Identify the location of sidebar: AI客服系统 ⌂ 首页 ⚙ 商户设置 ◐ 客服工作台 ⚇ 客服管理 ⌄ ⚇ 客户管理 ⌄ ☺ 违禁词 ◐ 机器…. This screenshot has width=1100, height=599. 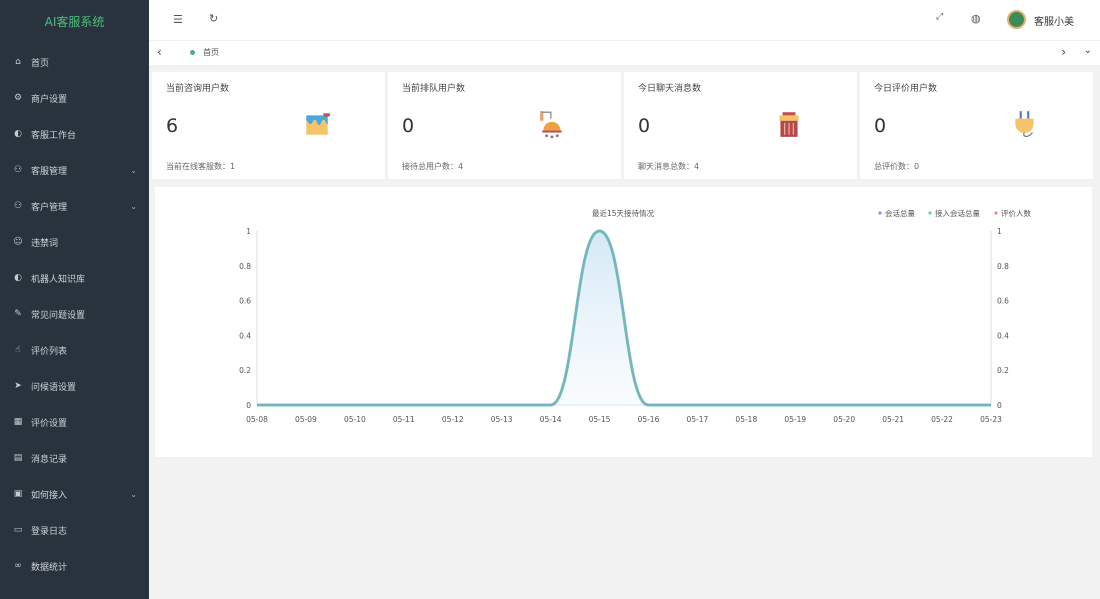
(74, 299).